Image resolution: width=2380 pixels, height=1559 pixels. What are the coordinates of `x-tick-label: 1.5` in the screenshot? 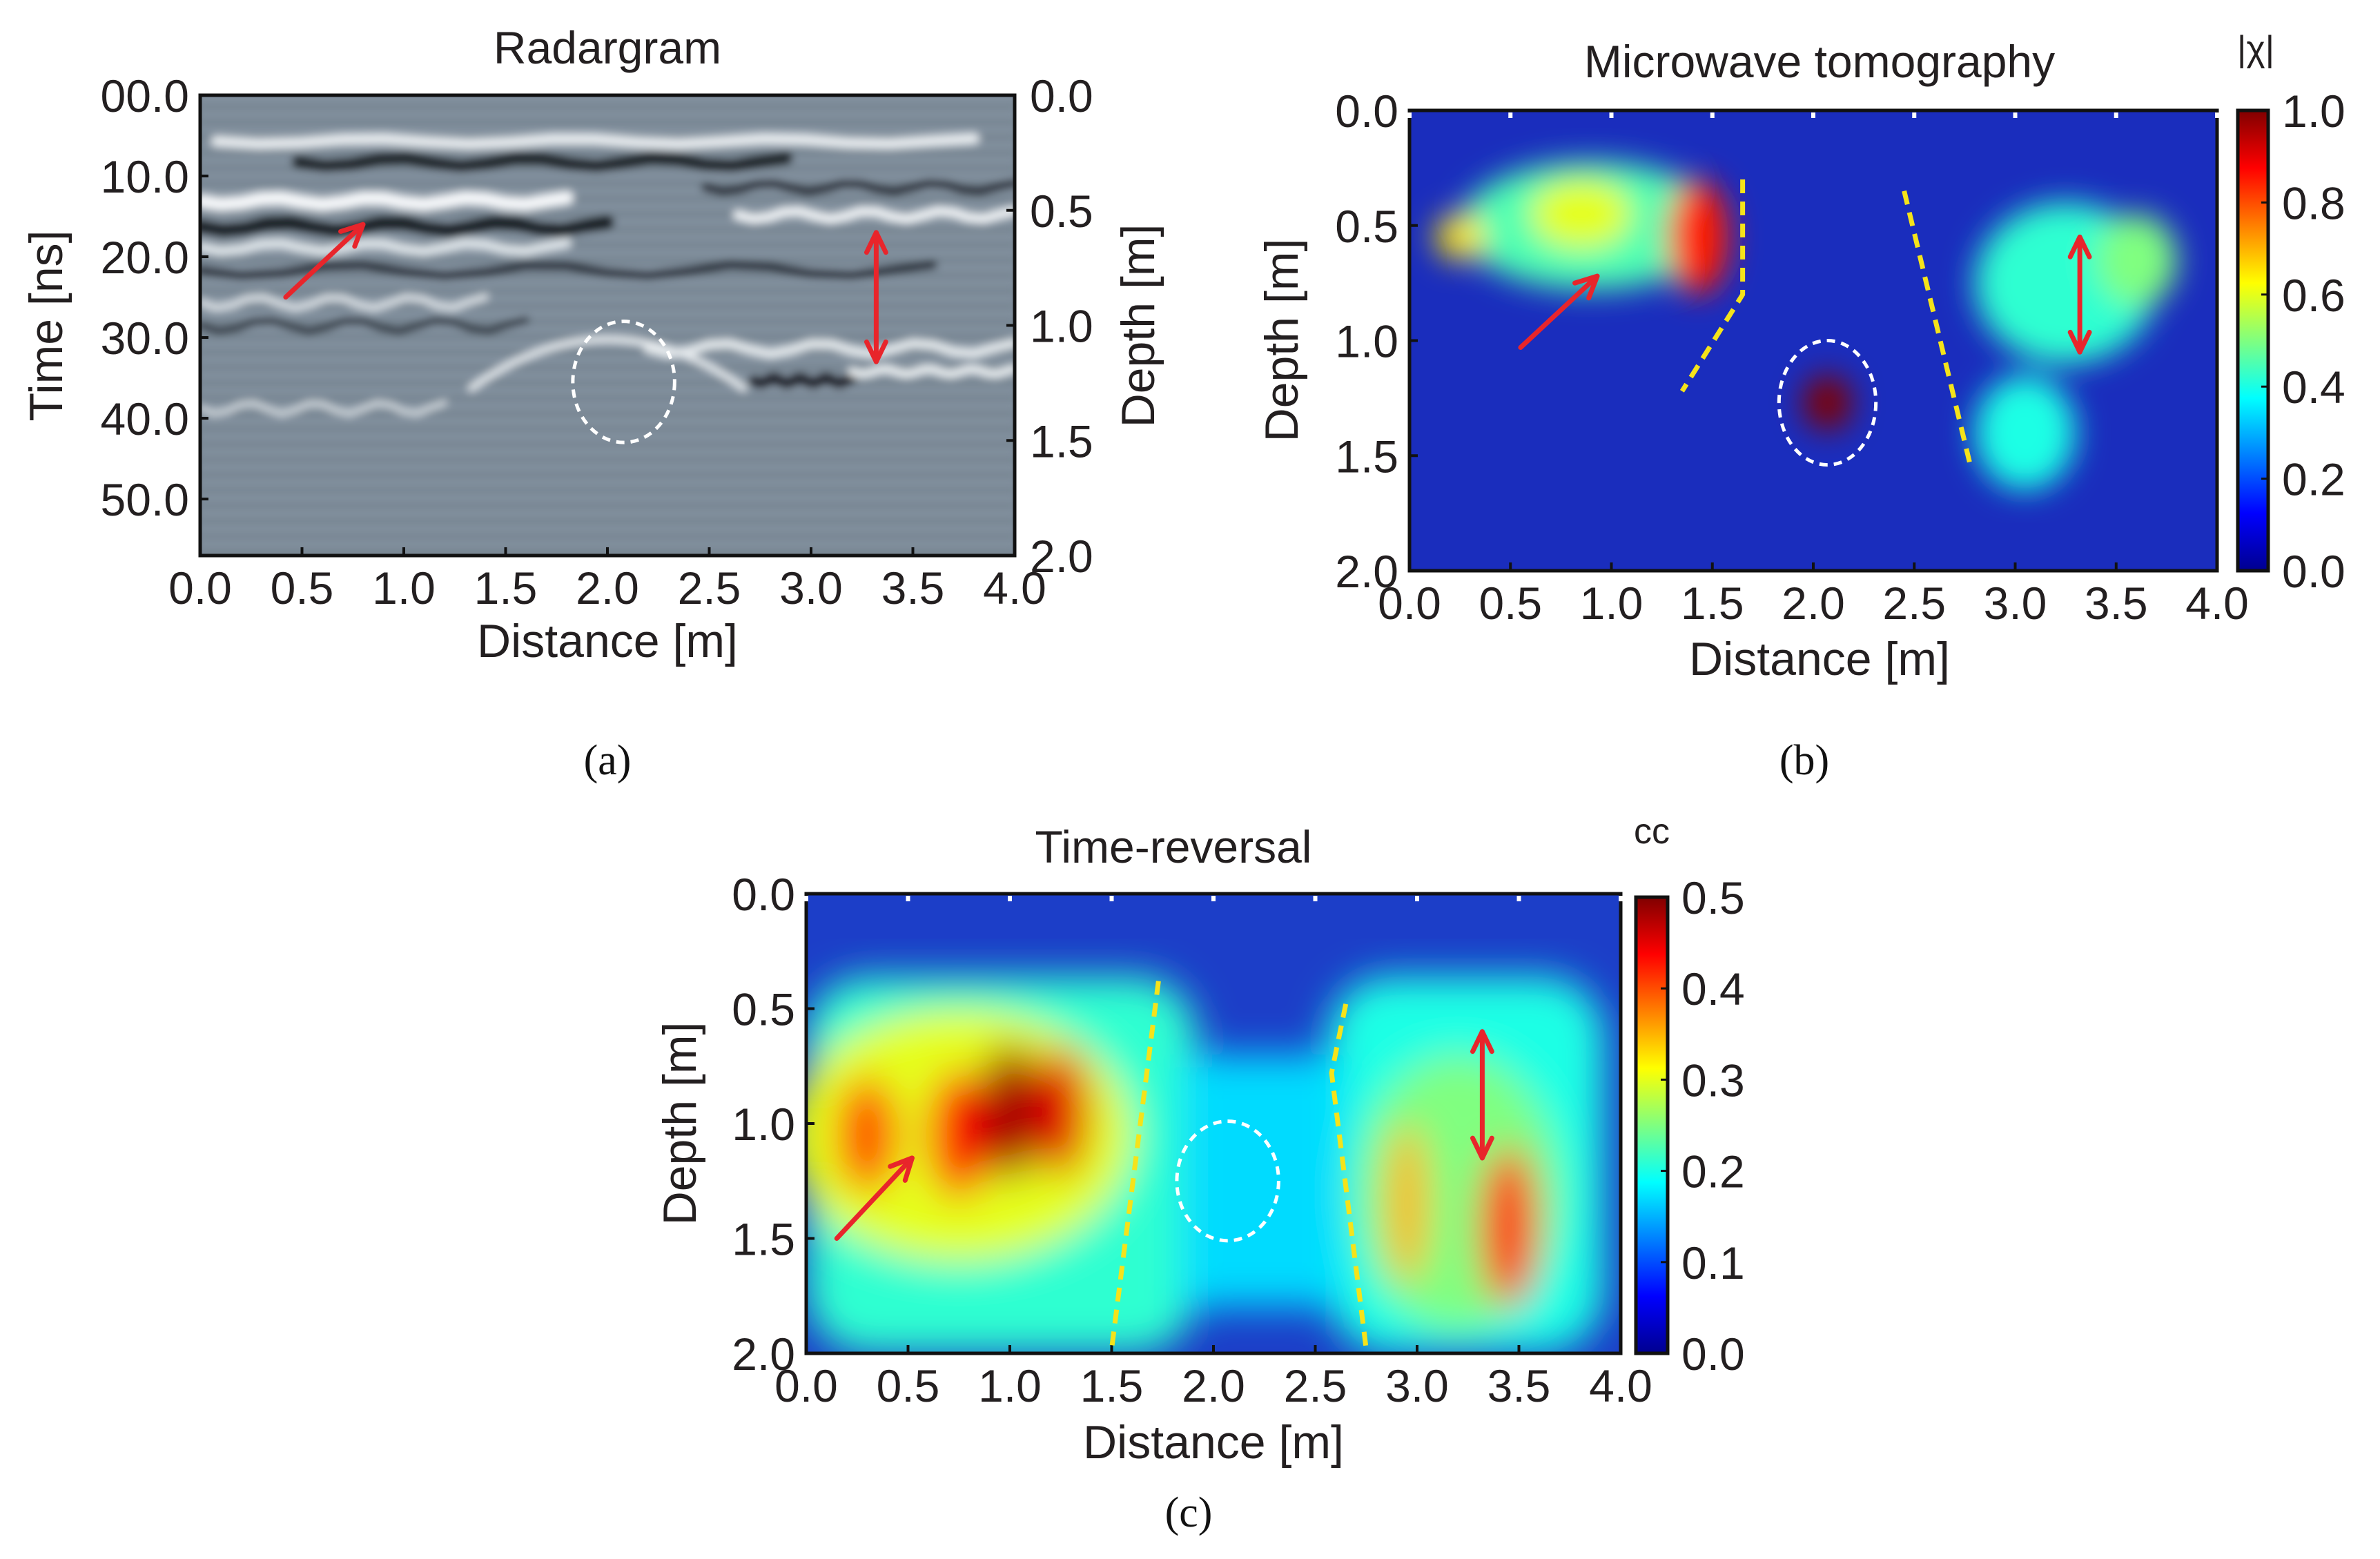 It's located at (1712, 603).